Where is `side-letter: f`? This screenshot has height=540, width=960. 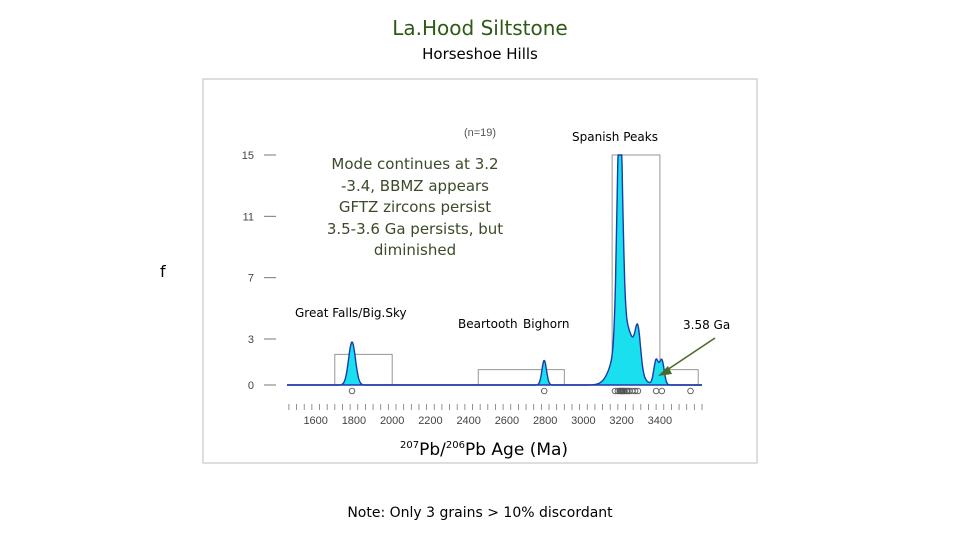
side-letter: f is located at coordinates (163, 271).